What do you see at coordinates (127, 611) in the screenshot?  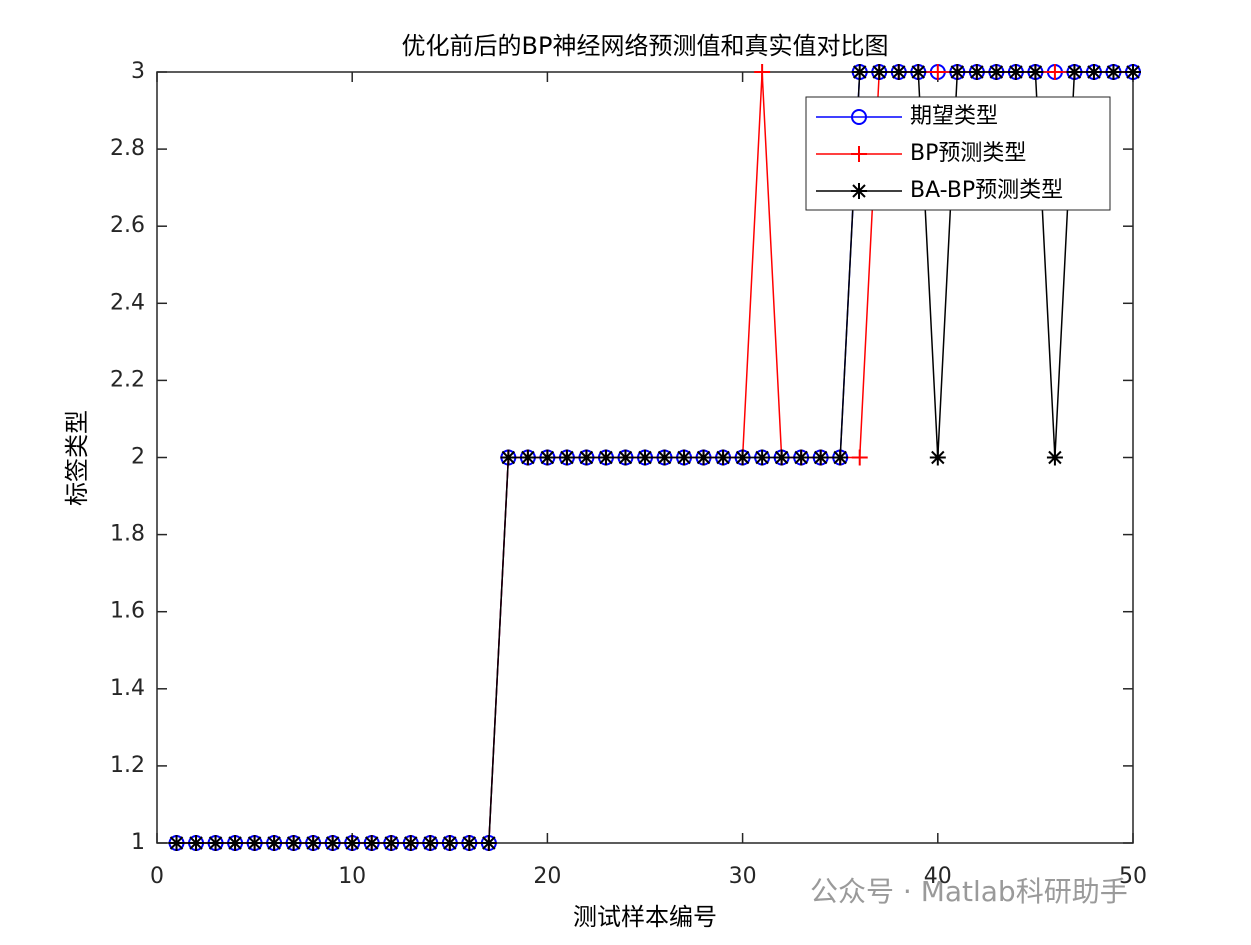 I see `y-tick-label: 1.6` at bounding box center [127, 611].